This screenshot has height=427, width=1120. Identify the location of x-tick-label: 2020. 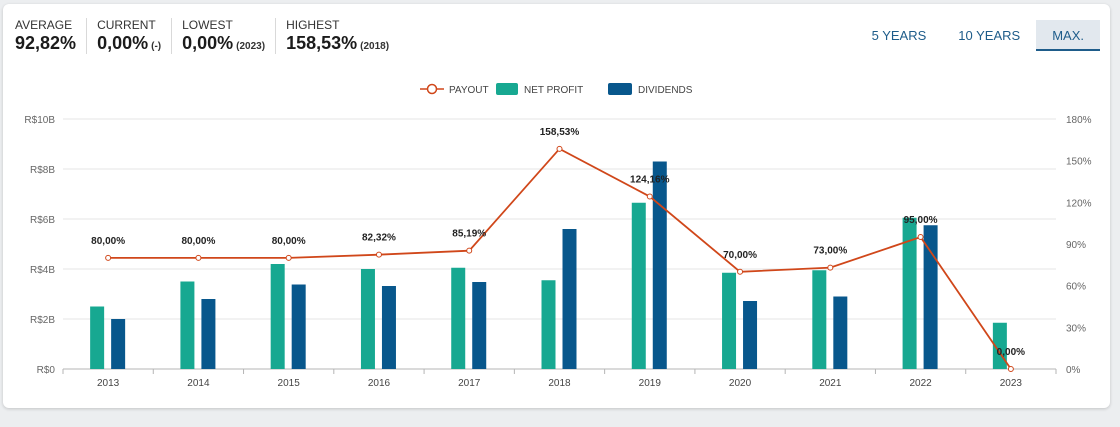
(740, 383).